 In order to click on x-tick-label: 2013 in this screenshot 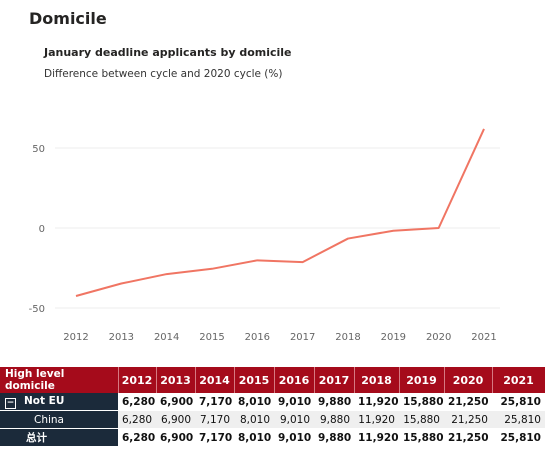, I will do `click(121, 337)`.